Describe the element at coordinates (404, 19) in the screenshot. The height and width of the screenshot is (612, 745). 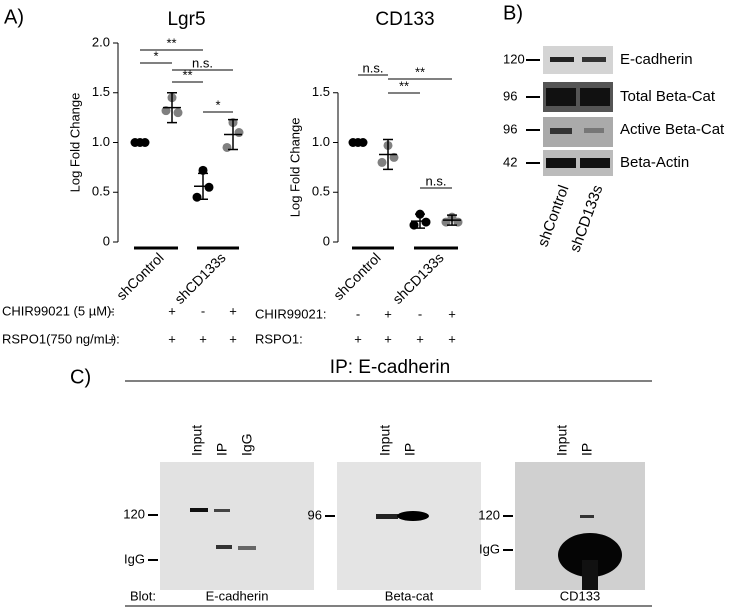
I see `chart-title: CD133` at that location.